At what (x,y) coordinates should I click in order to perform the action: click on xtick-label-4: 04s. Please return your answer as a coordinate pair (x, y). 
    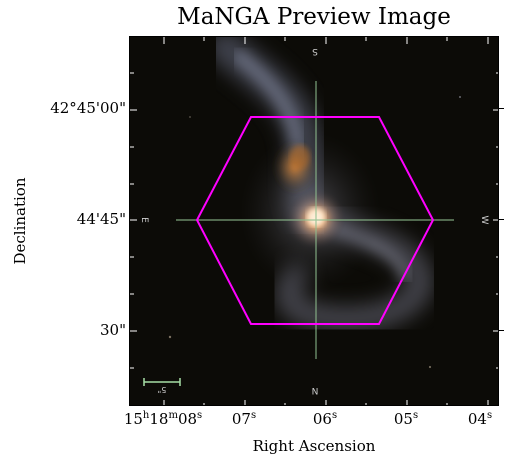
    Looking at the image, I should click on (480, 419).